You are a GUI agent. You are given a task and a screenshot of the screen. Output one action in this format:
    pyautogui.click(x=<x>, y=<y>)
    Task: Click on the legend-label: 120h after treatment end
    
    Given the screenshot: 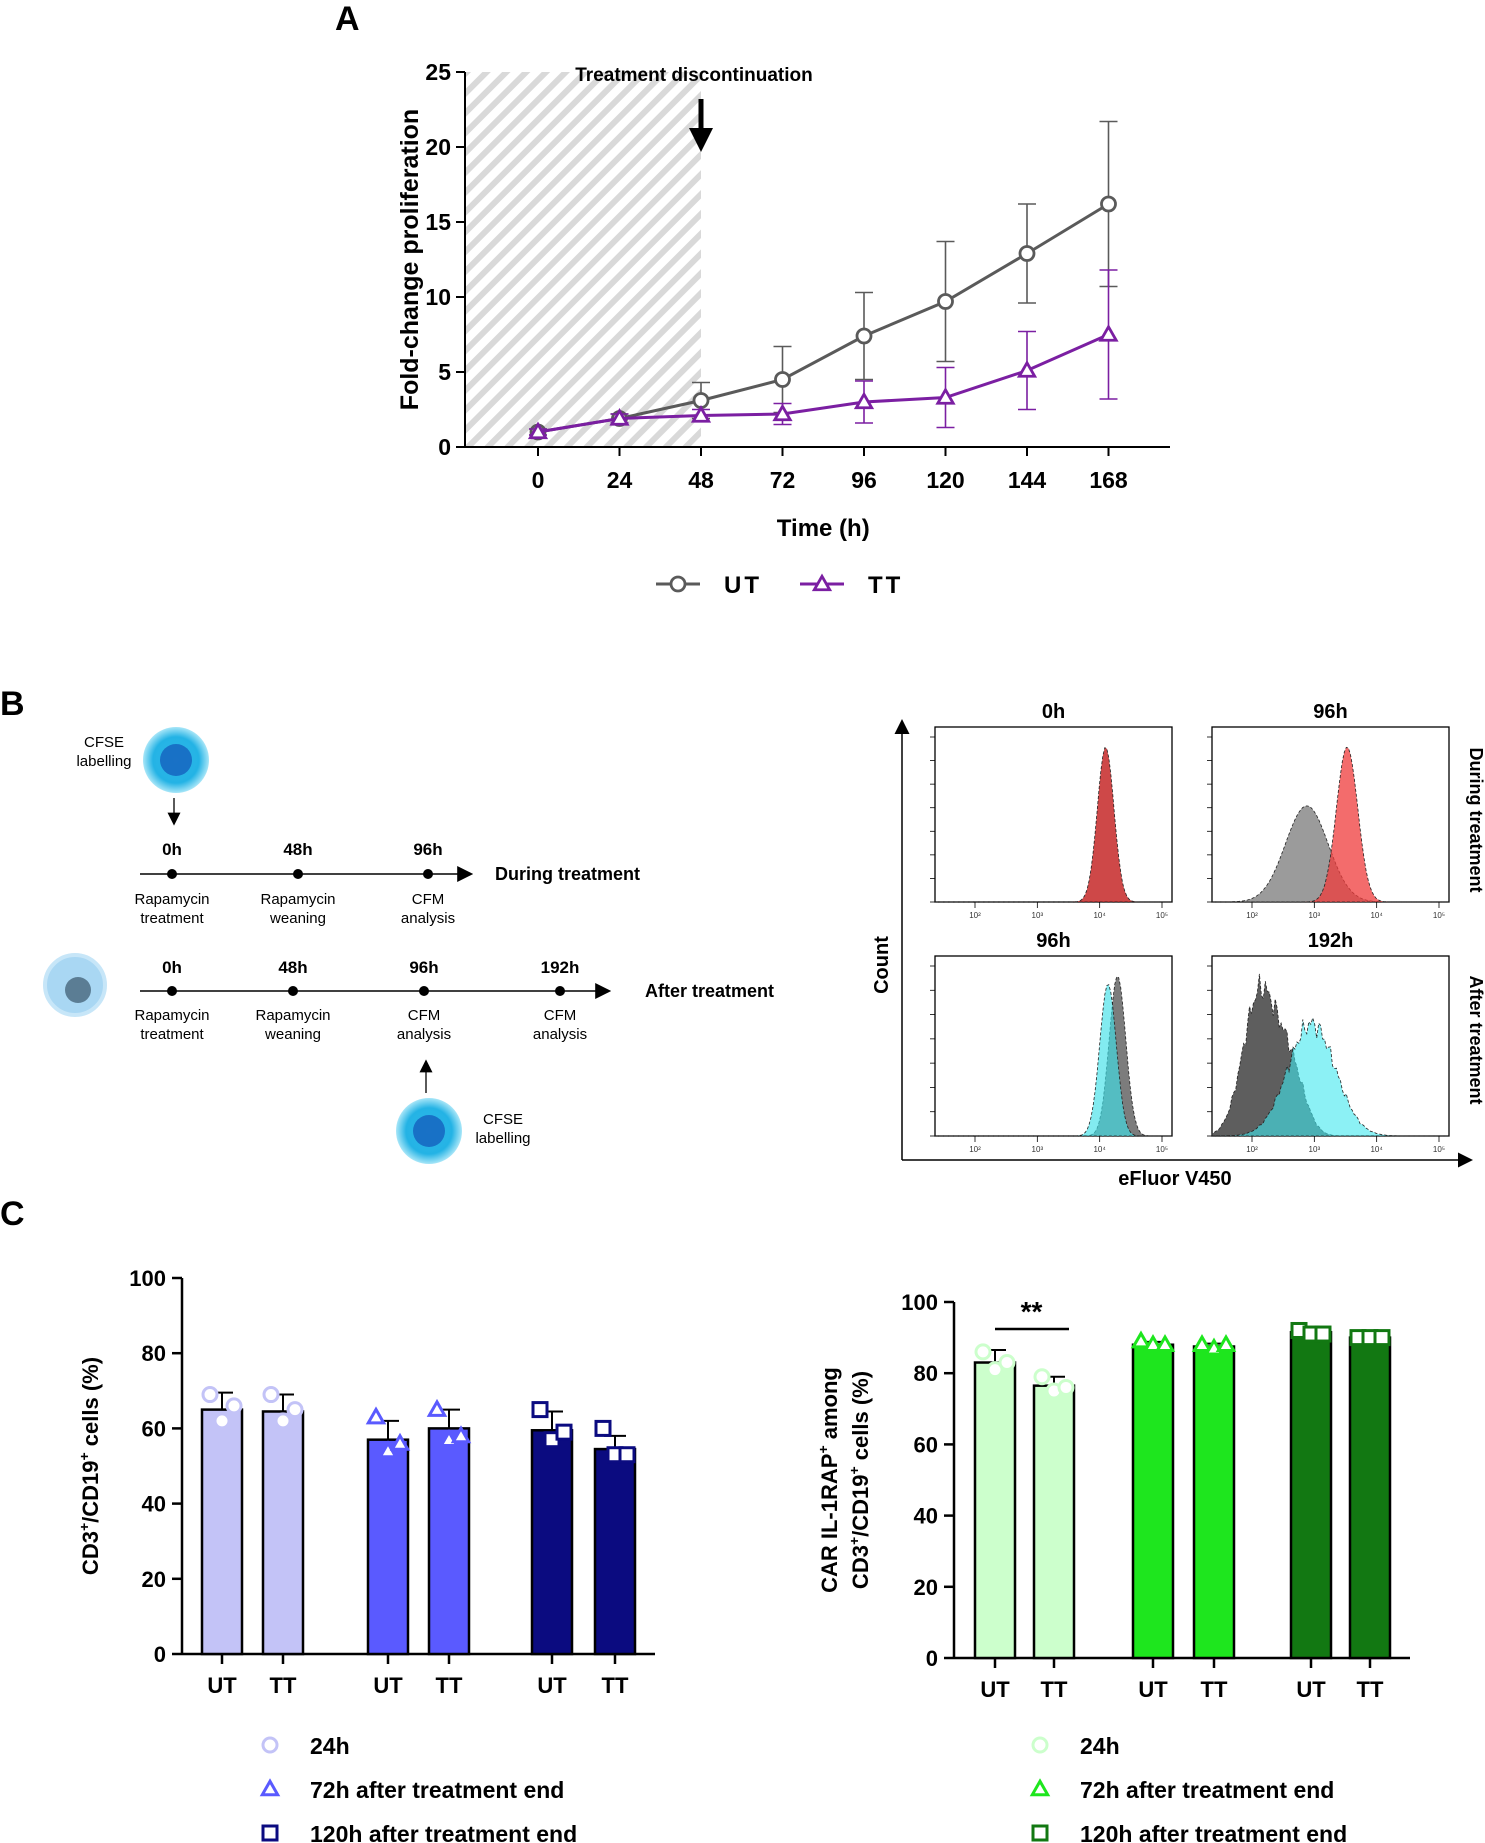 What is the action you would take?
    pyautogui.click(x=1213, y=1832)
    